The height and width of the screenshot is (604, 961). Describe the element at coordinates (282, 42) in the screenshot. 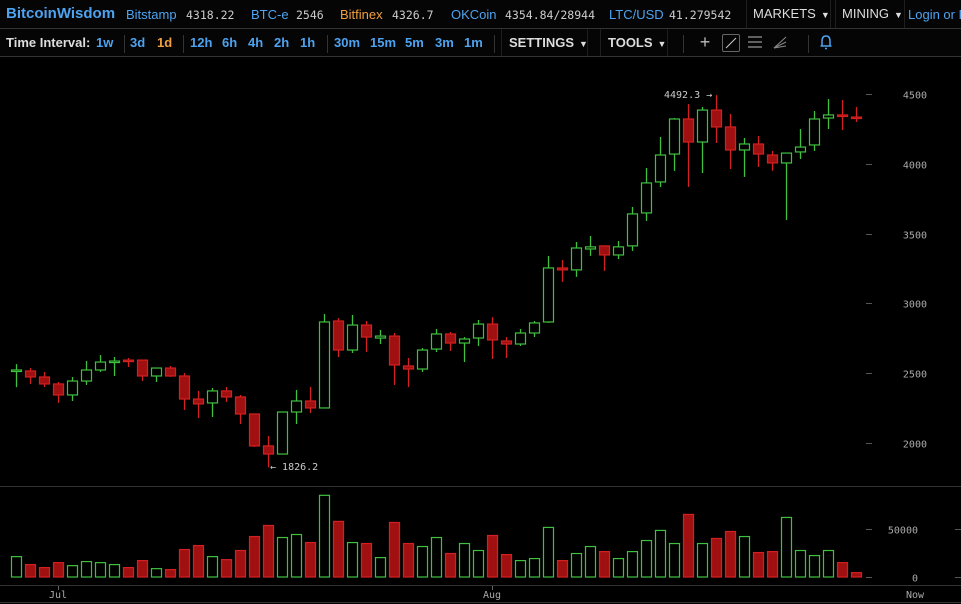

I see `interval-2h: 2h` at that location.